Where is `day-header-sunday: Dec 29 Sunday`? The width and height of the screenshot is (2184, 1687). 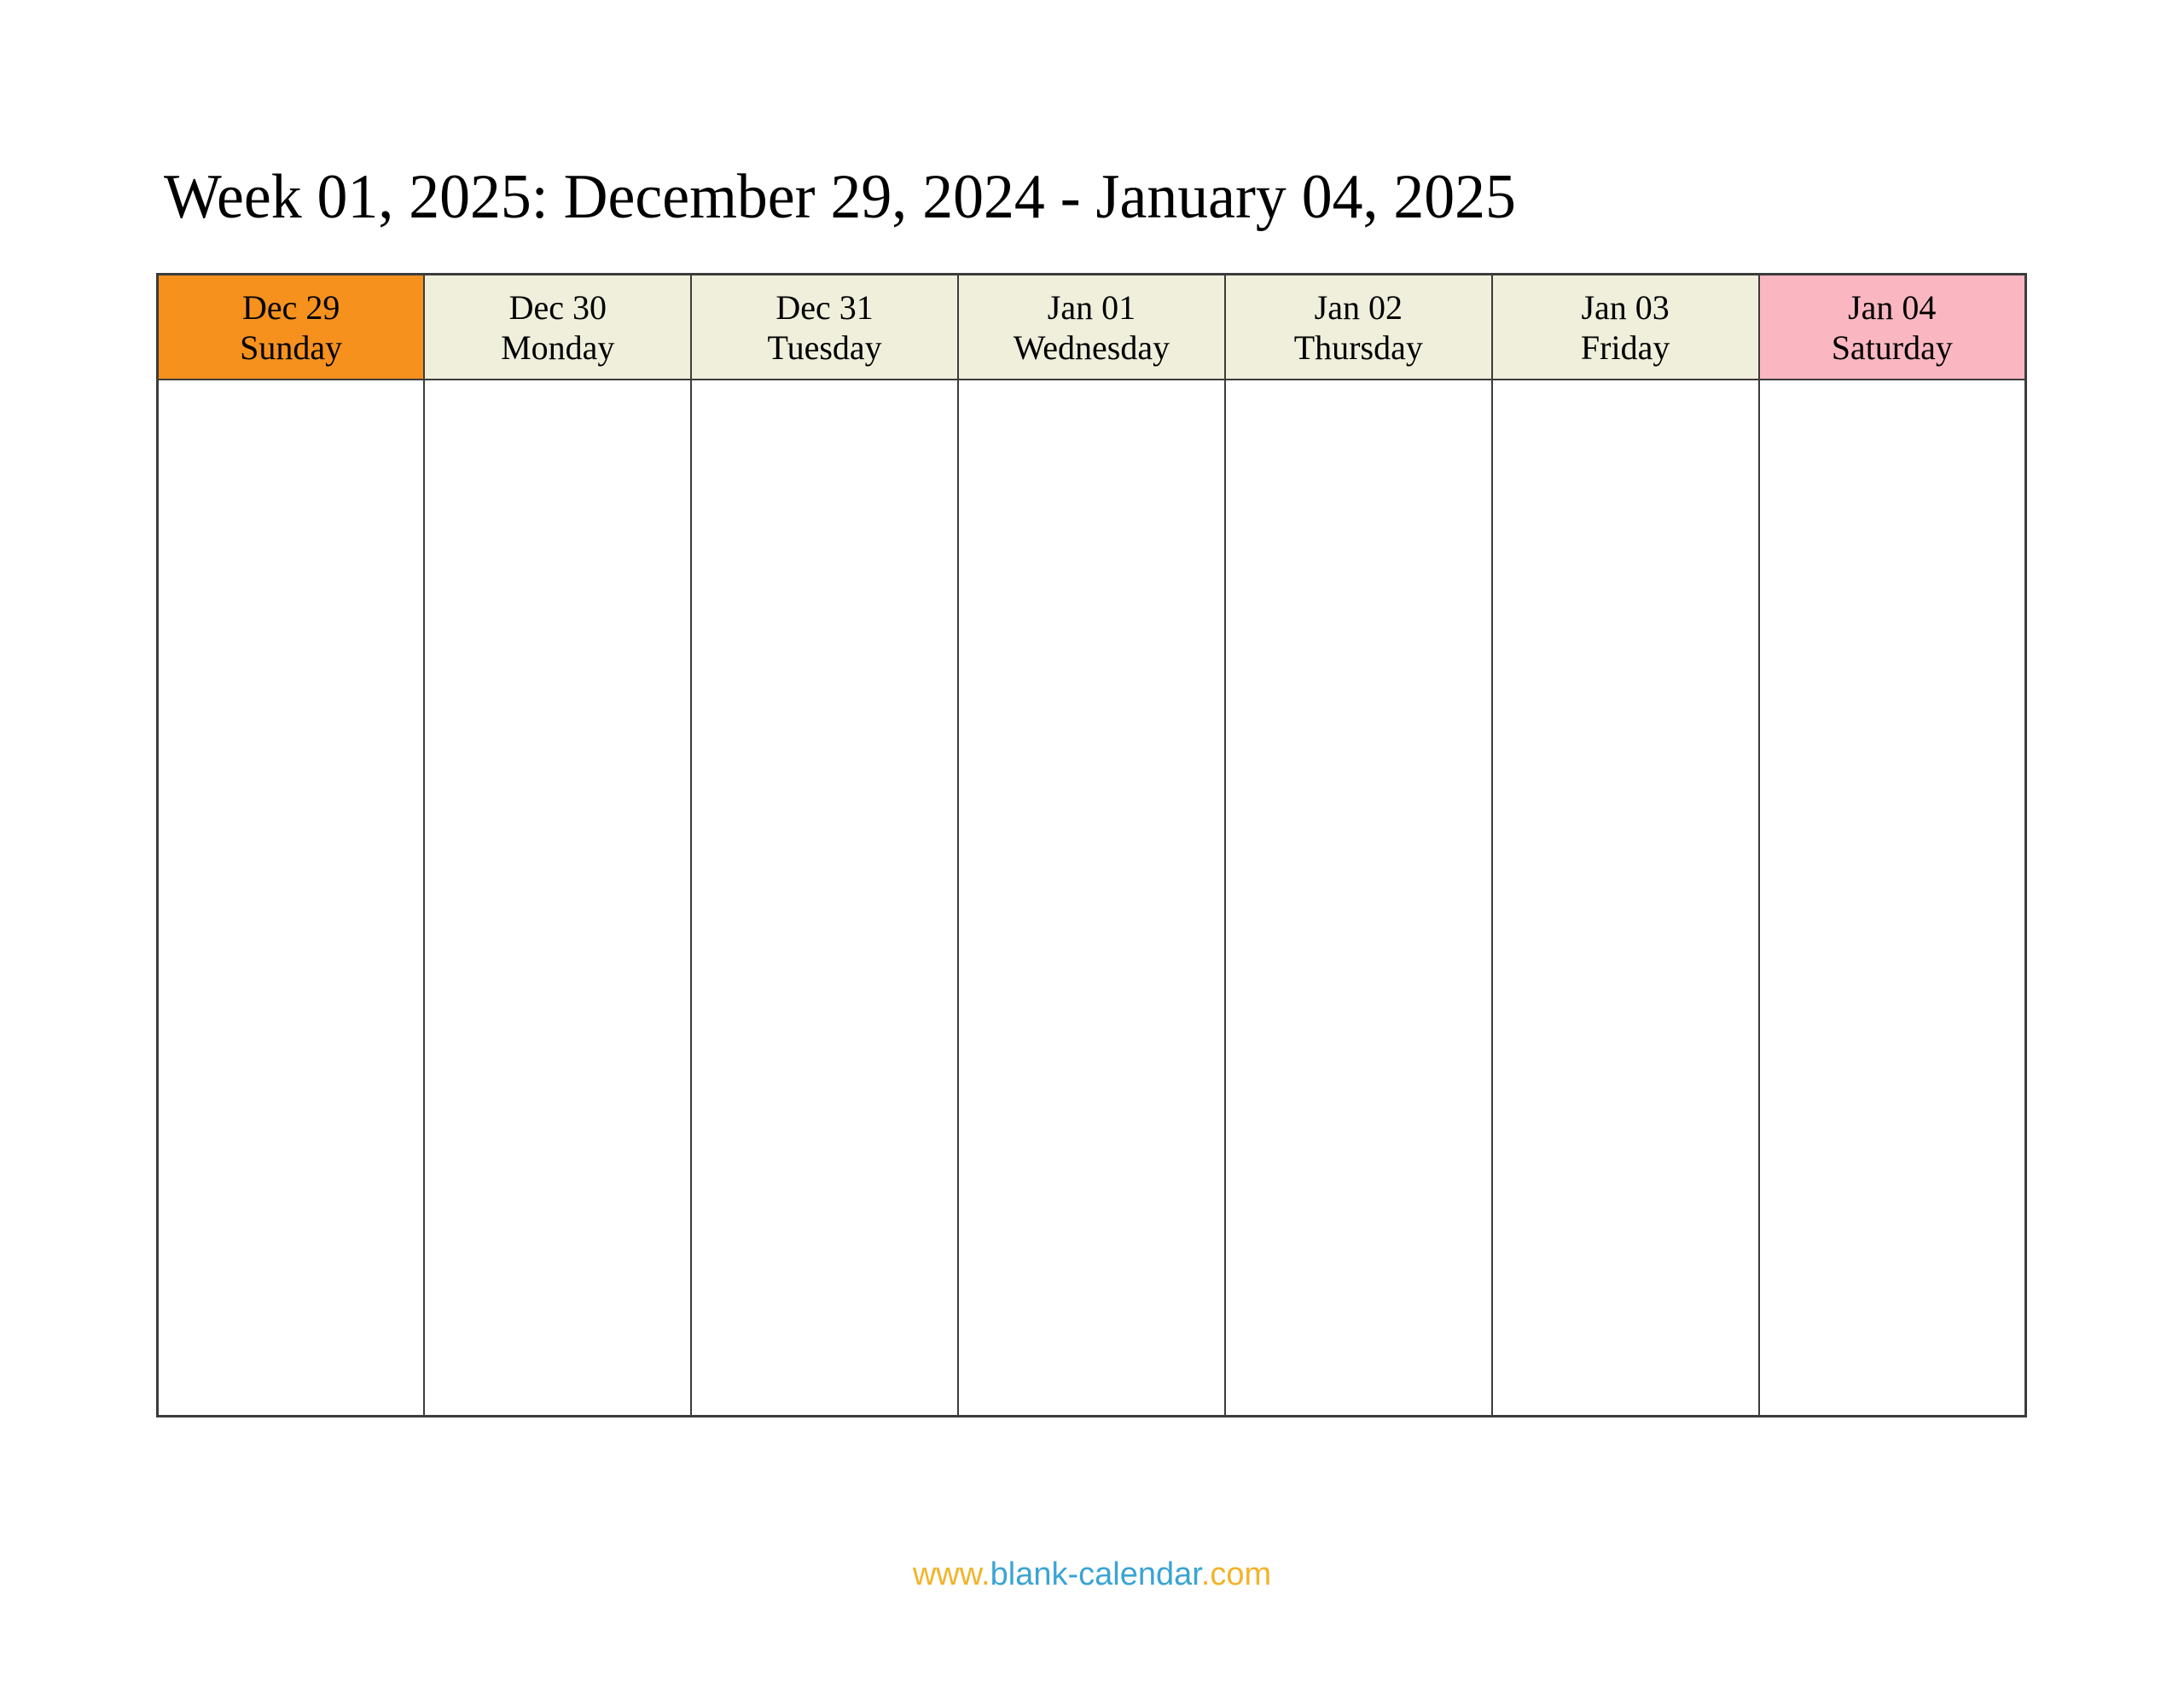 day-header-sunday: Dec 29 Sunday is located at coordinates (291, 326).